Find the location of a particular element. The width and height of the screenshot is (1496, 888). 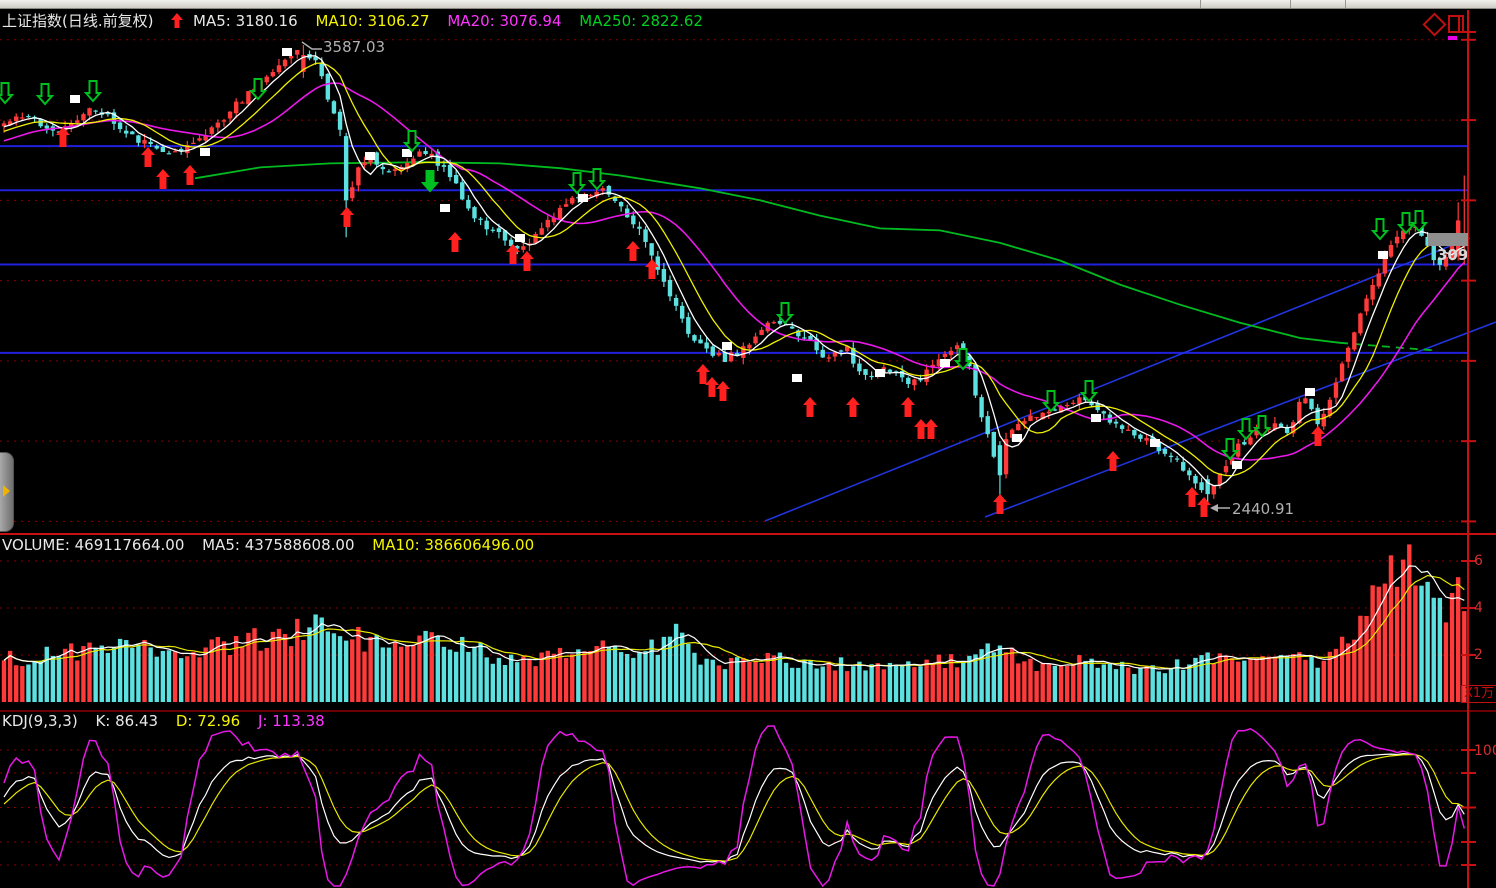

sidebar-expand-tab is located at coordinates (7, 492).